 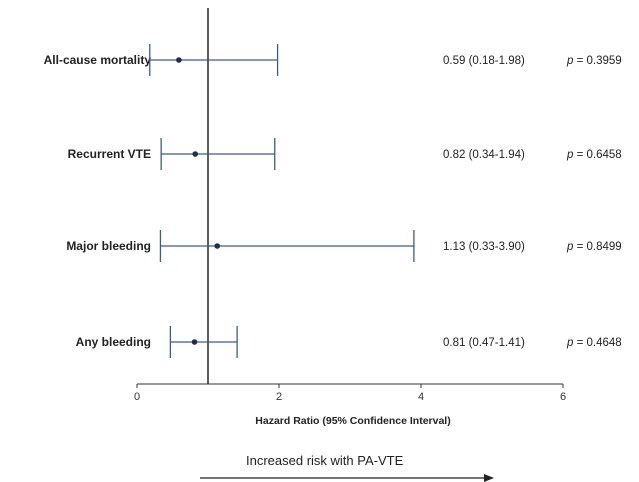 What do you see at coordinates (563, 397) in the screenshot?
I see `x-tick-label: 6` at bounding box center [563, 397].